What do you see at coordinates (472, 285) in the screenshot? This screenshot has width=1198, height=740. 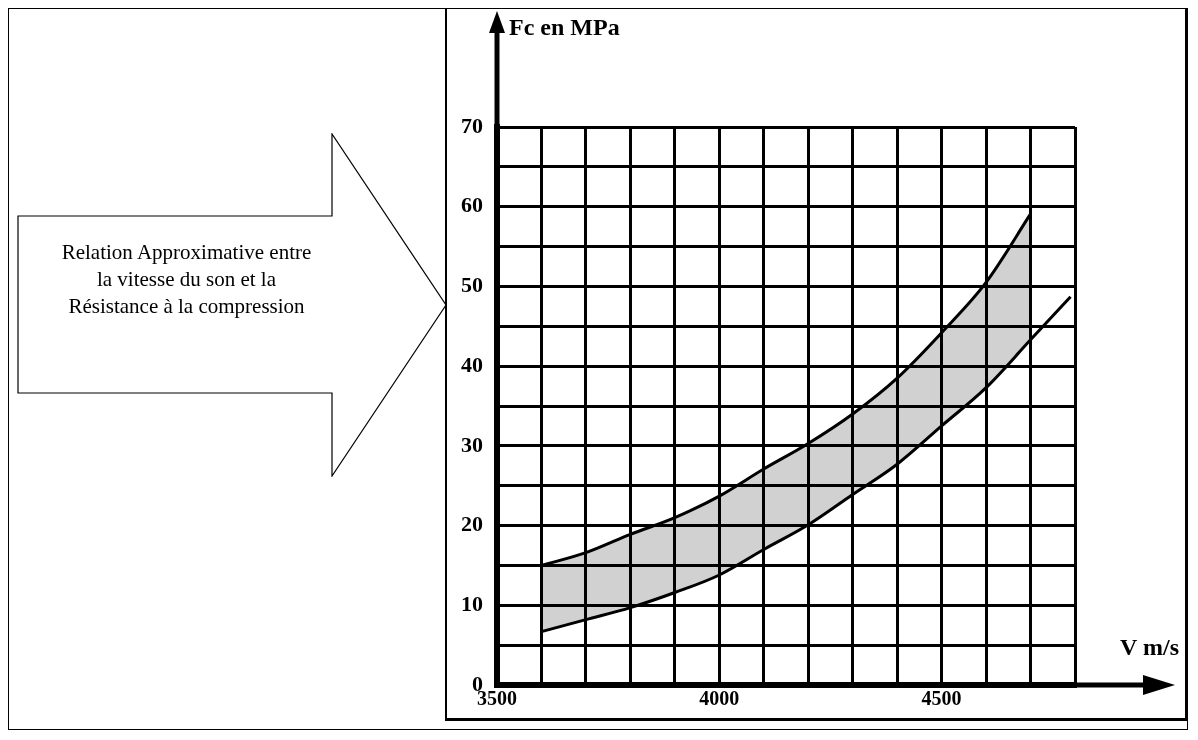 I see `y-tick-label: 50` at bounding box center [472, 285].